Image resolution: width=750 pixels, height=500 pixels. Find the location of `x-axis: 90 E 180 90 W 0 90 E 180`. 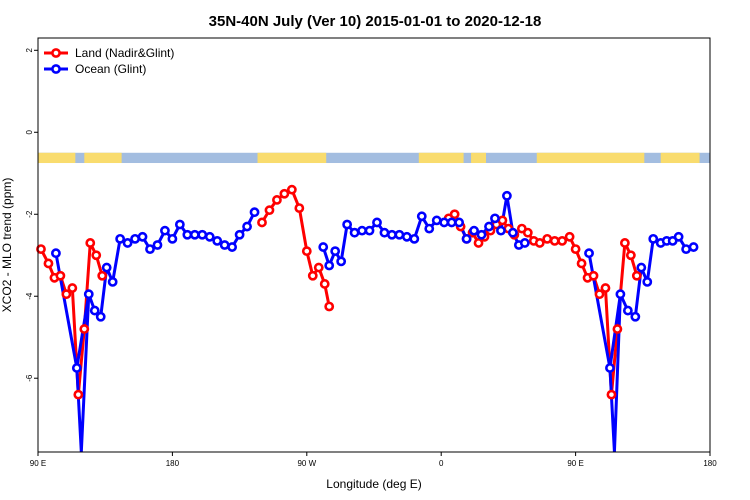

x-axis: 90 E 180 90 W 0 90 E 180 is located at coordinates (373, 460).